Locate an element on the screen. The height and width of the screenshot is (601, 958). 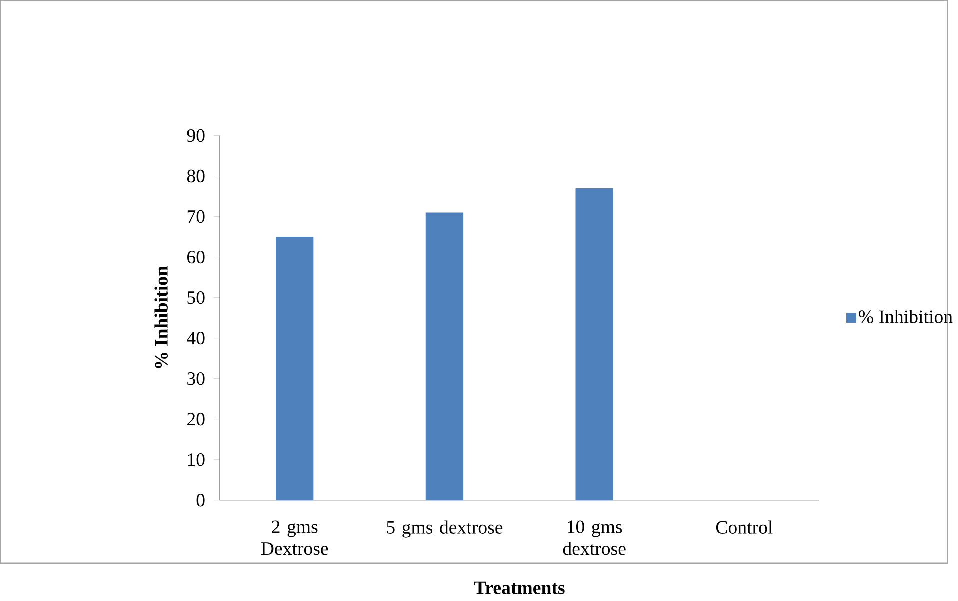
legend-label: % Inhibition is located at coordinates (906, 317).